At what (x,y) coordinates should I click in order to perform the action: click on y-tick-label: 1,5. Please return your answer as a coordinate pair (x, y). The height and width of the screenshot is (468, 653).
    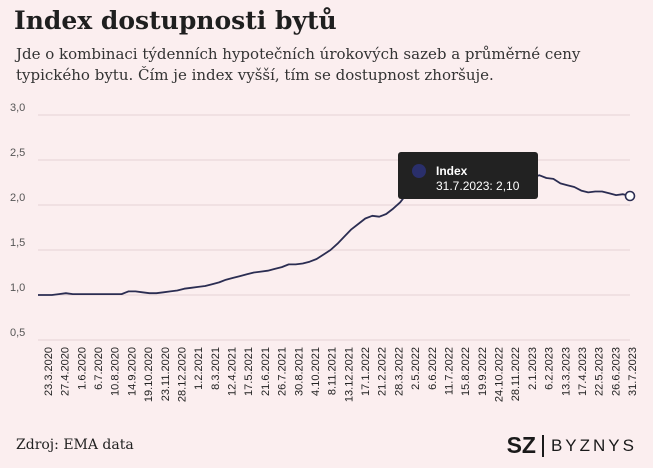
    Looking at the image, I should click on (17, 243).